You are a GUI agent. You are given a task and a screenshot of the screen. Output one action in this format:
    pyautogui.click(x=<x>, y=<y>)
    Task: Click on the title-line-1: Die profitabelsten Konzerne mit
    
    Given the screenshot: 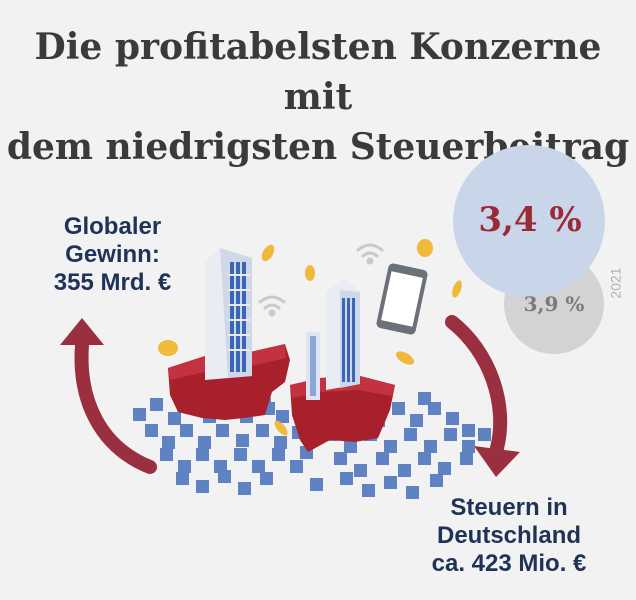 What is the action you would take?
    pyautogui.click(x=318, y=72)
    